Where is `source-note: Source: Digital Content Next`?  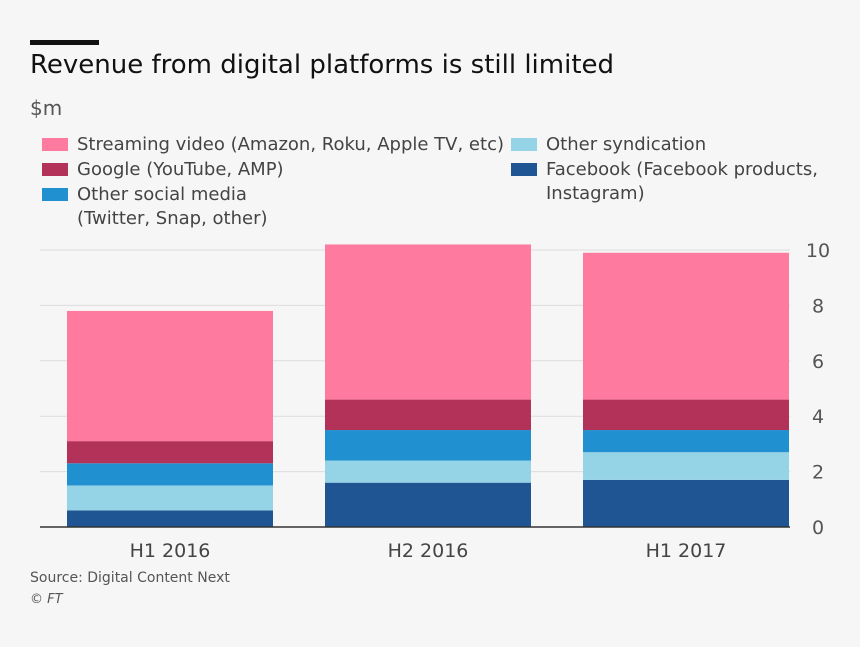
source-note: Source: Digital Content Next is located at coordinates (130, 578).